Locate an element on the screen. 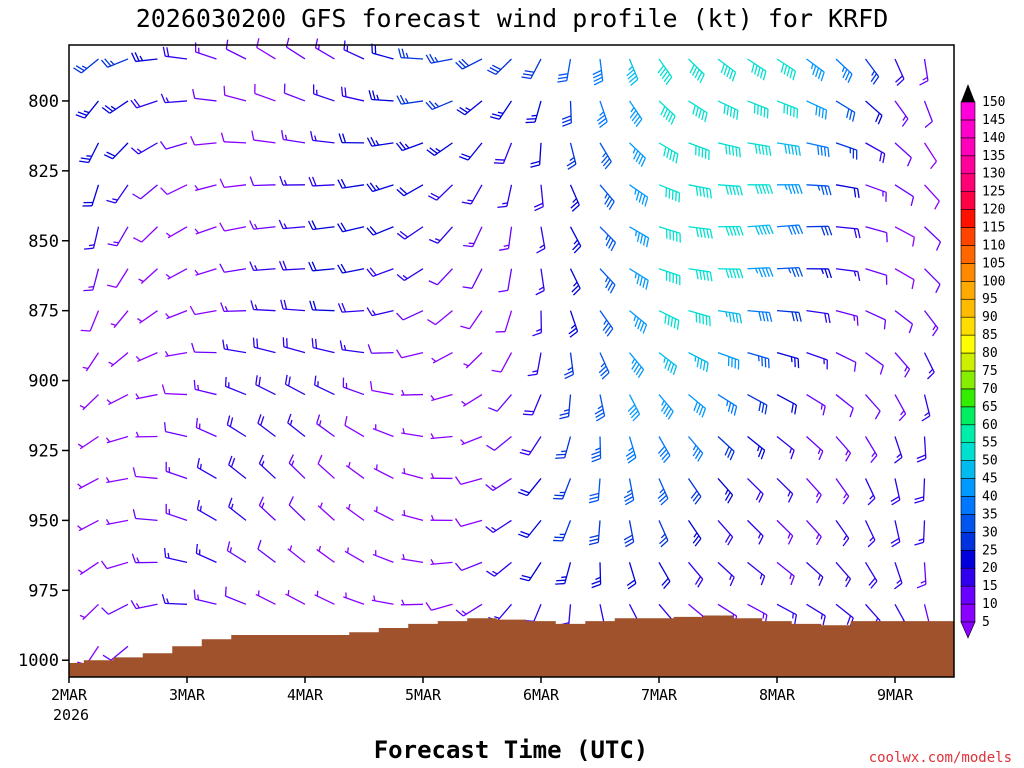 The height and width of the screenshot is (768, 1024). colorbar-label: 60 is located at coordinates (990, 425).